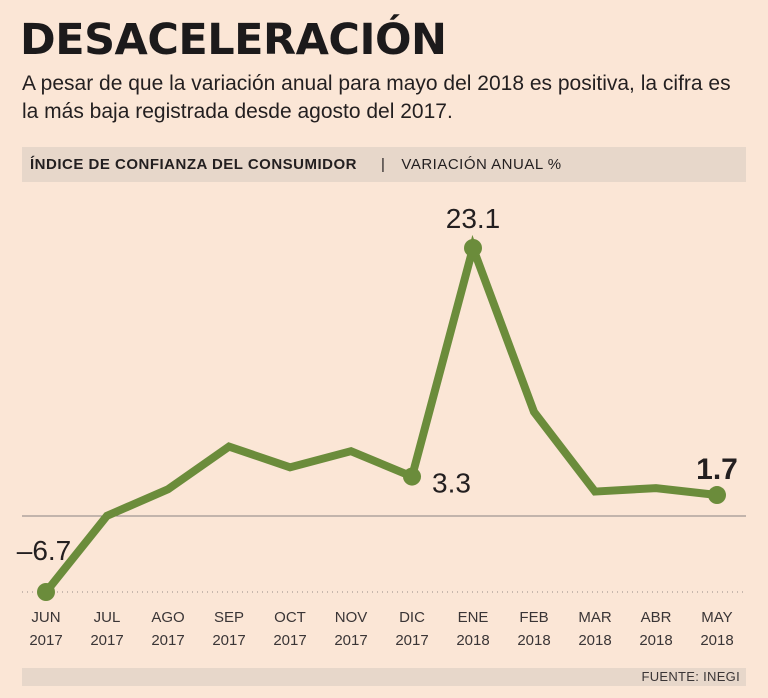  Describe the element at coordinates (107, 617) in the screenshot. I see `x-tick-month-jul: JUL` at that location.